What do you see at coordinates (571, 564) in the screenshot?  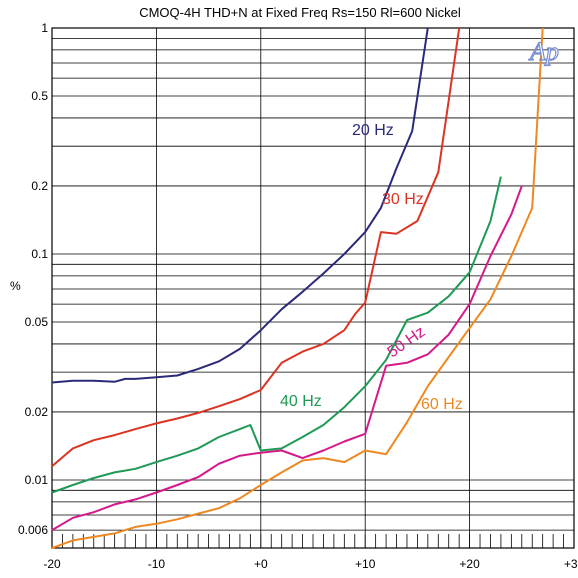 I see `x-tick-label: +30` at bounding box center [571, 564].